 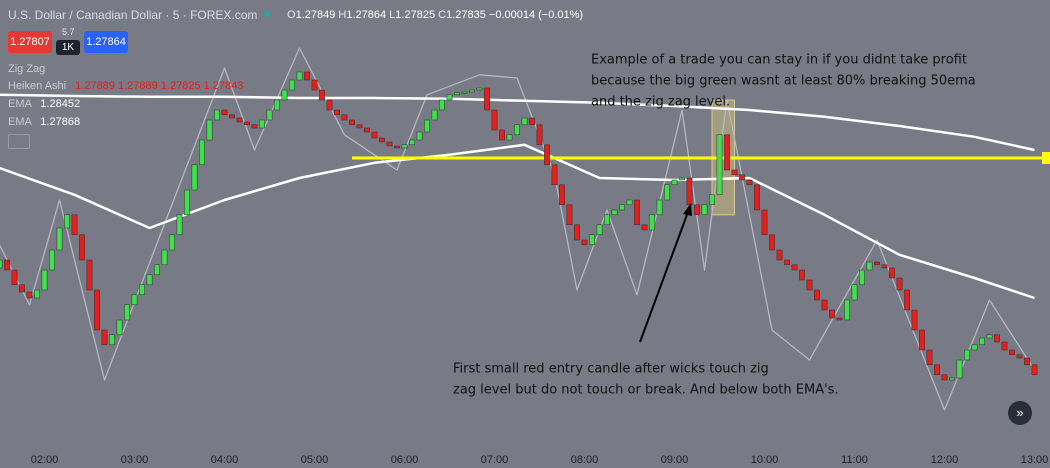 What do you see at coordinates (664, 277) in the screenshot?
I see `arrow` at bounding box center [664, 277].